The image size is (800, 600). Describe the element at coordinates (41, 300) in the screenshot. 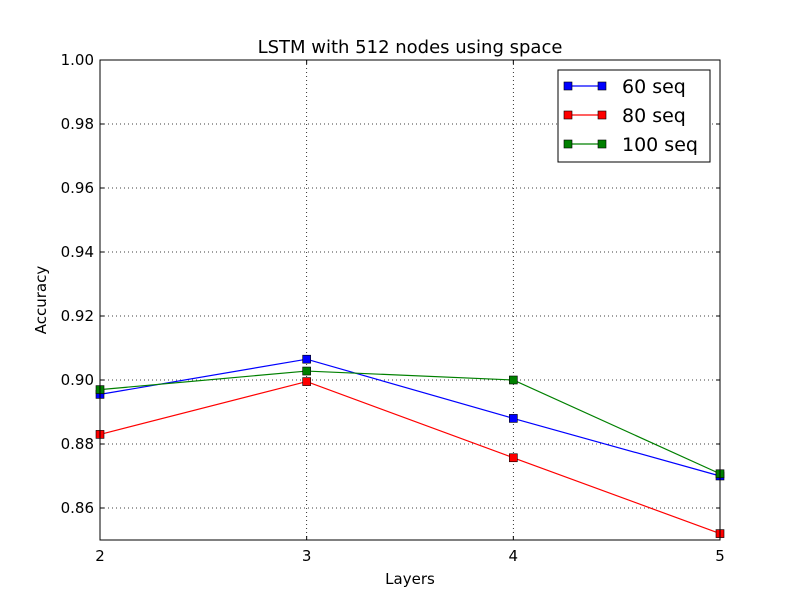

I see `y-axis-label: Accuracy` at that location.